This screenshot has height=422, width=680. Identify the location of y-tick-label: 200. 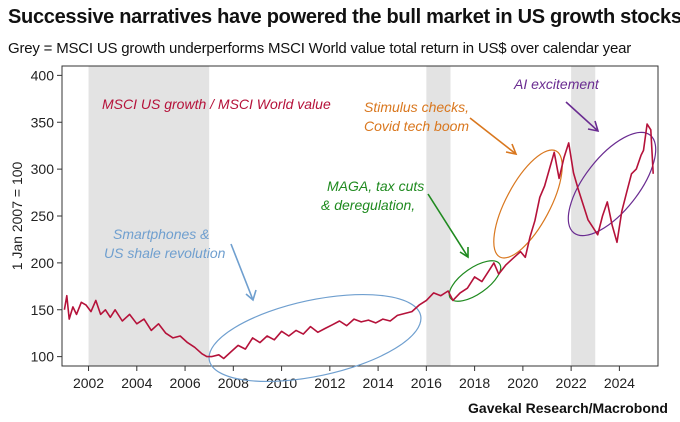
(43, 263).